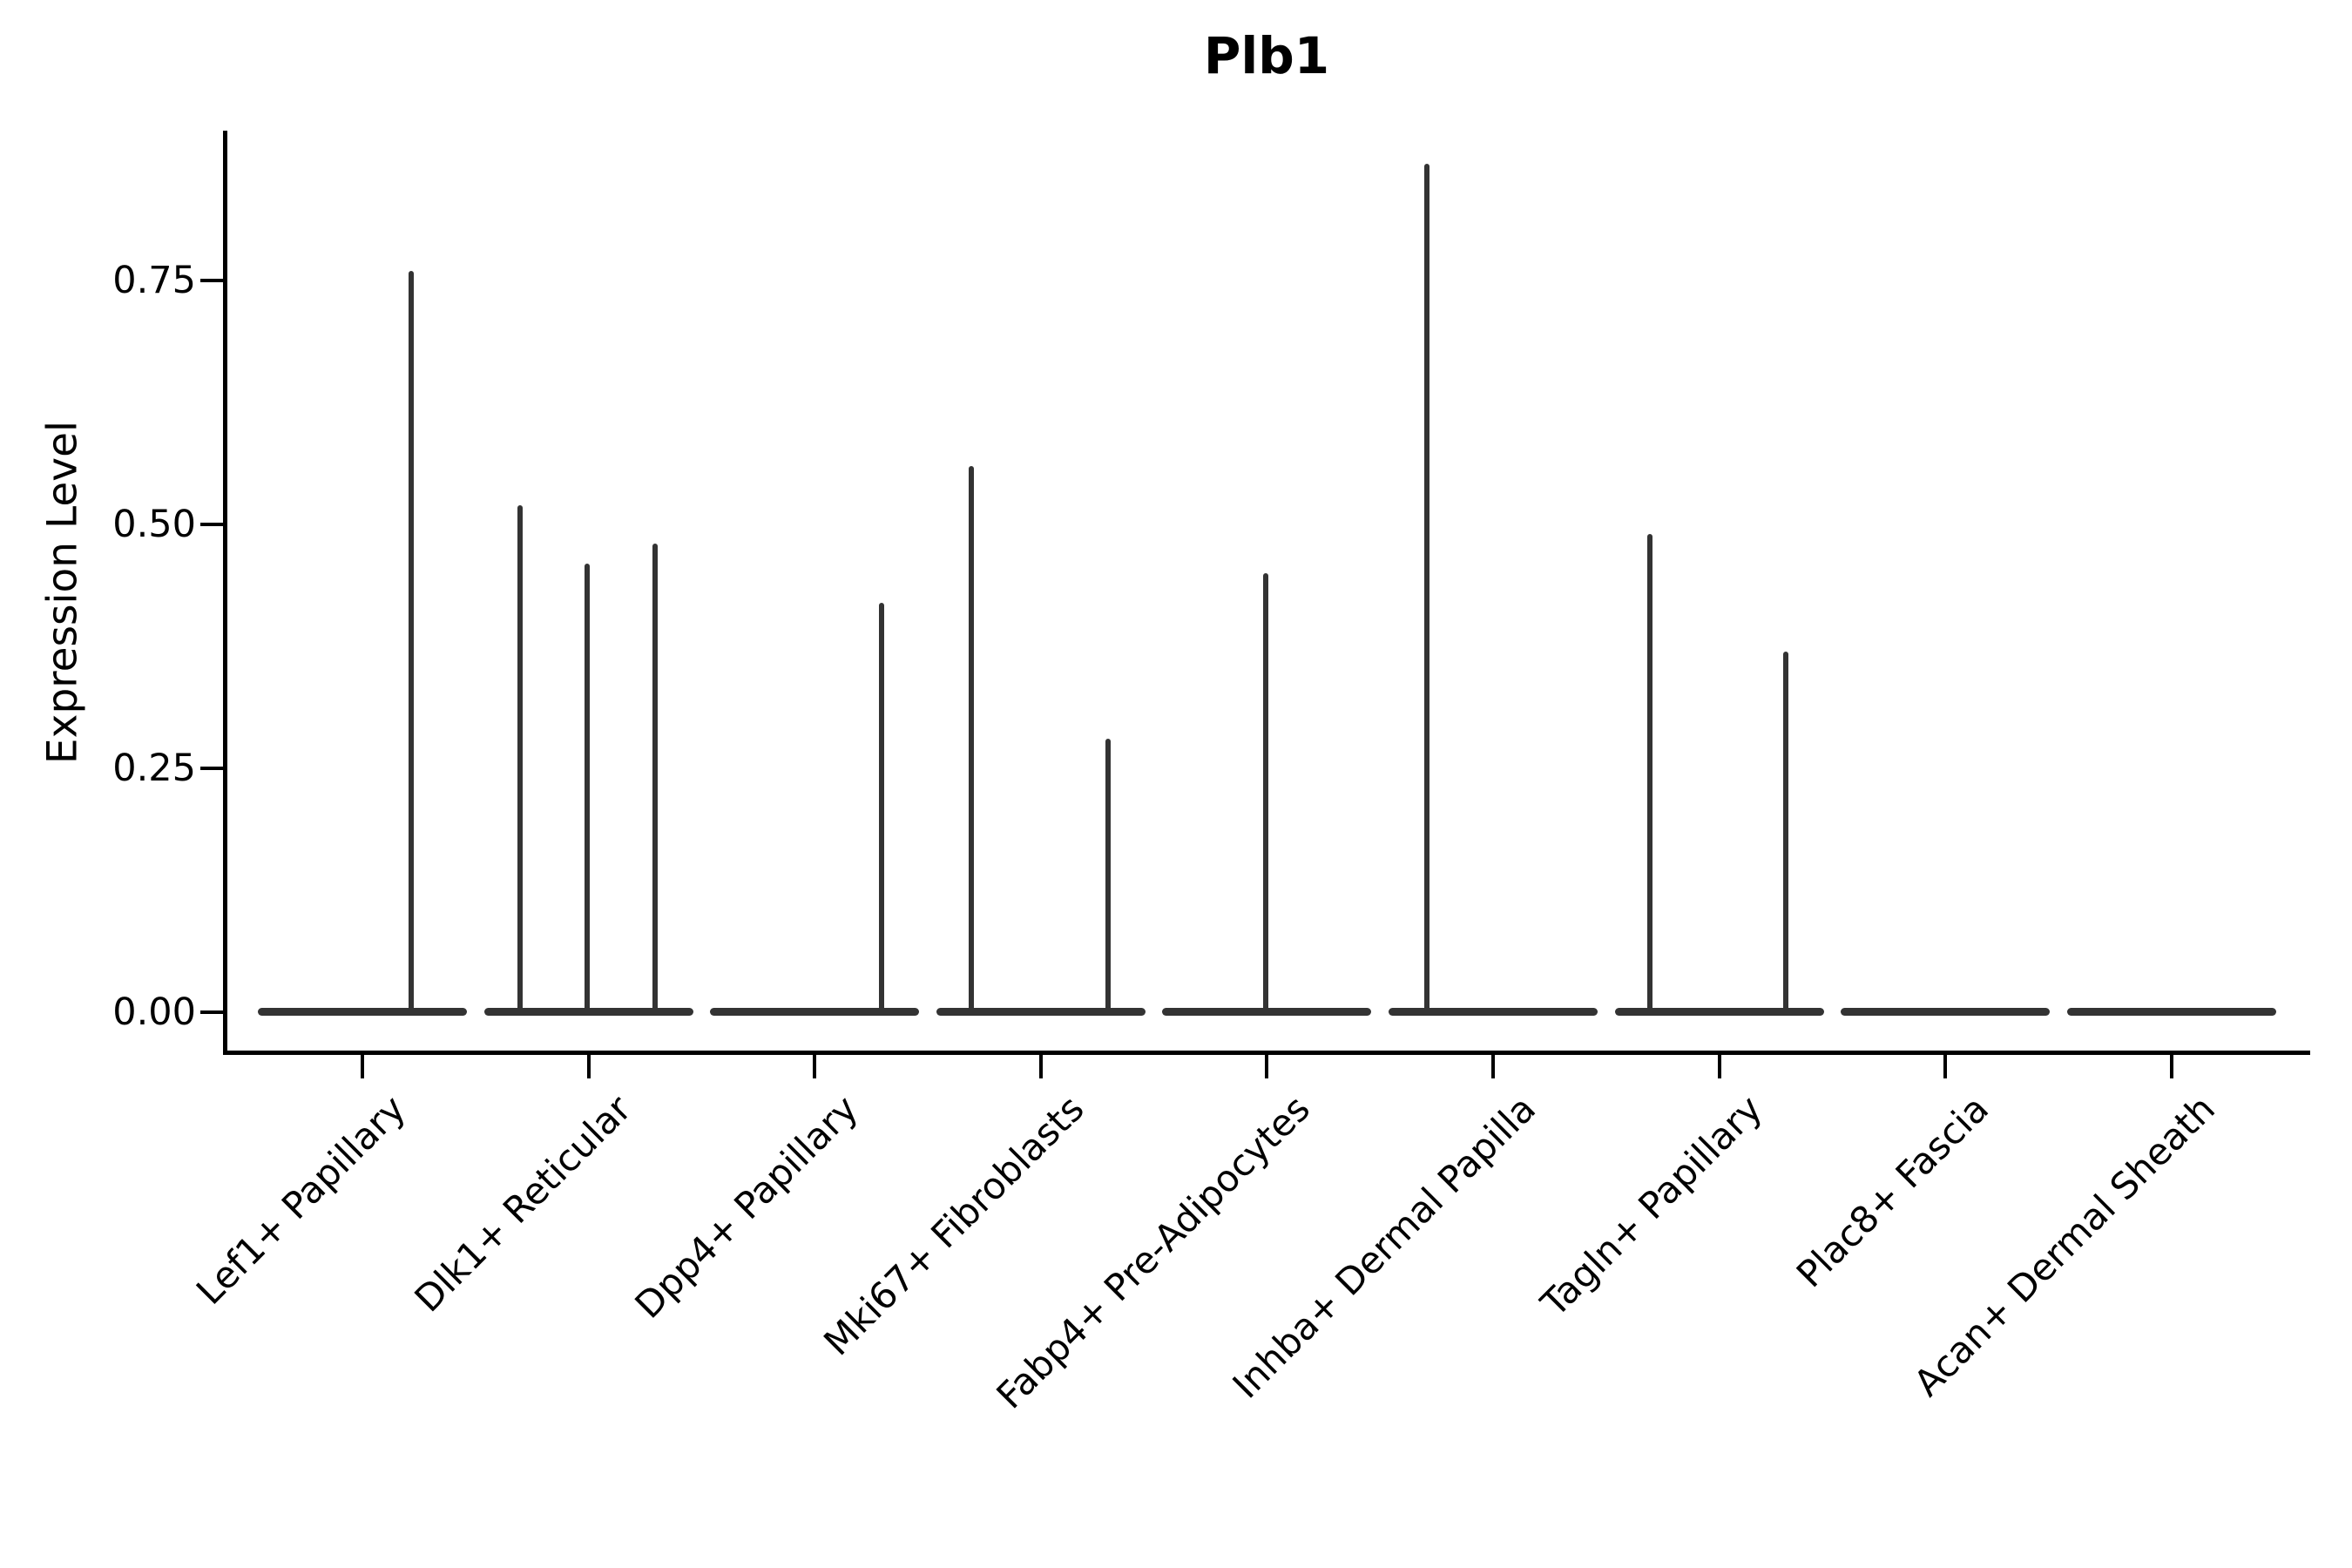 The width and height of the screenshot is (2352, 1568). Describe the element at coordinates (211, 1012) in the screenshot. I see `y-tick-mark-0.00` at that location.